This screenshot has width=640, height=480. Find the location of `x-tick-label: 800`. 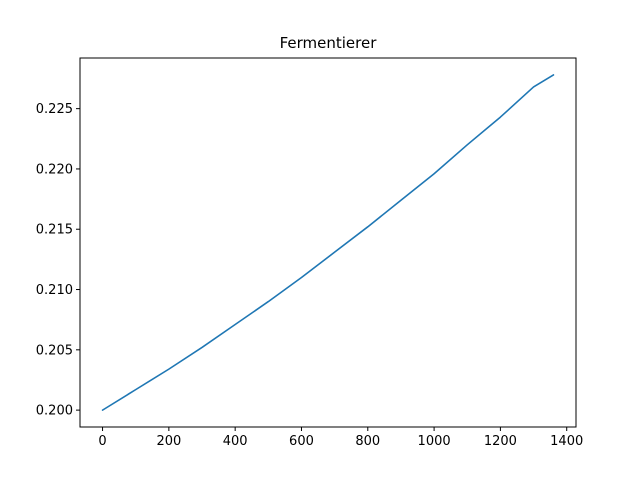

x-tick-label: 800 is located at coordinates (367, 441).